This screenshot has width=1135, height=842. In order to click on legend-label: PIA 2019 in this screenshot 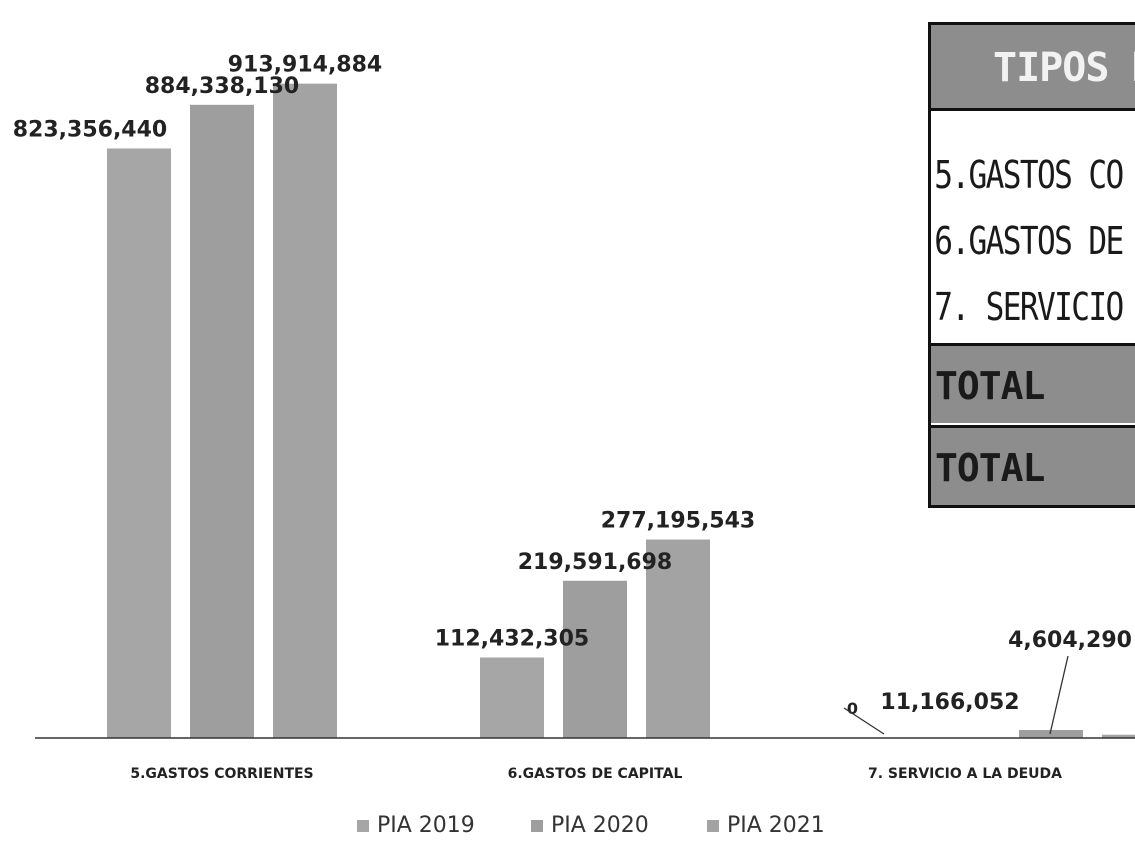, I will do `click(426, 825)`.